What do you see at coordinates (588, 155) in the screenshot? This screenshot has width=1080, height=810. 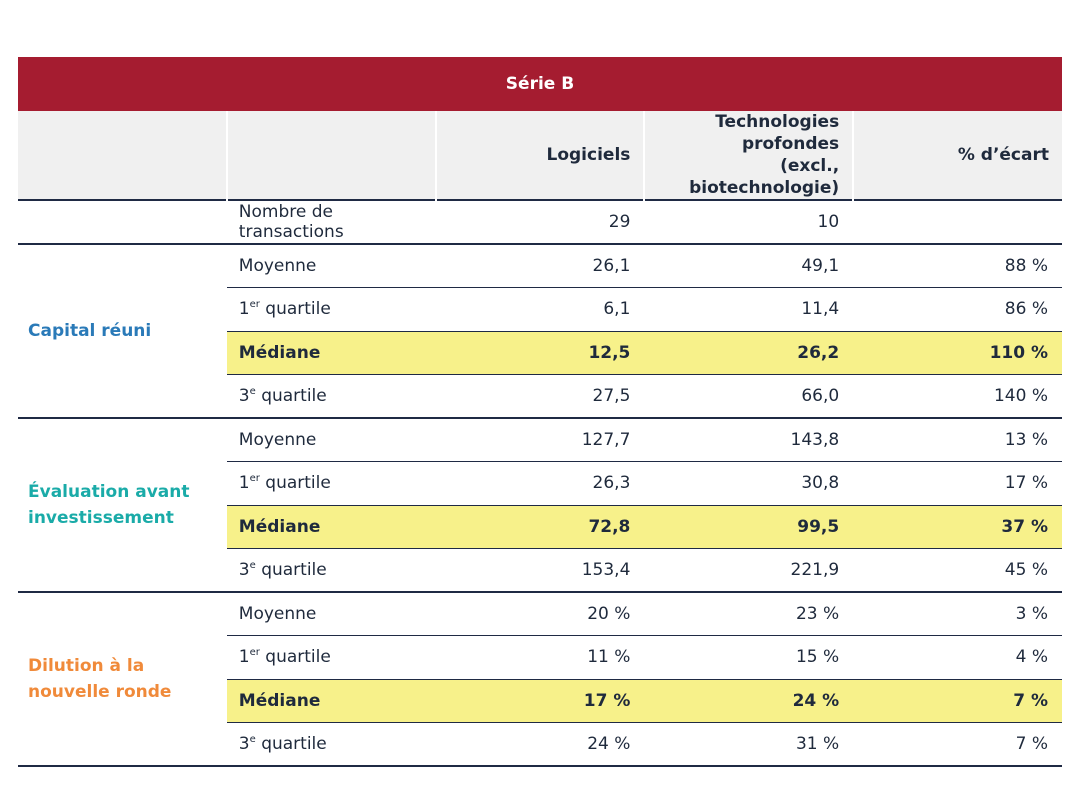 I see `header-line: Logiciels` at bounding box center [588, 155].